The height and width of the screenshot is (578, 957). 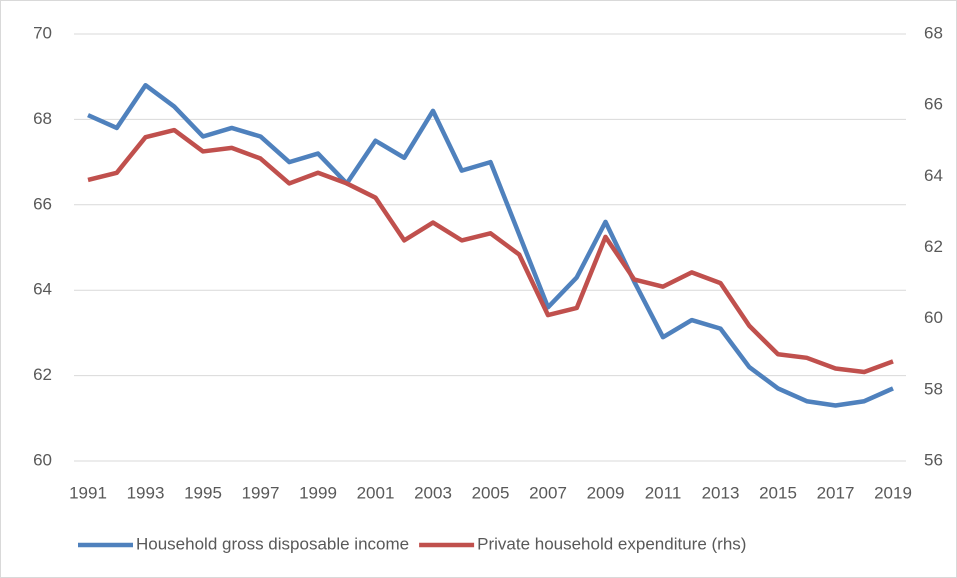 What do you see at coordinates (933, 459) in the screenshot?
I see `y2-tick-label: 56` at bounding box center [933, 459].